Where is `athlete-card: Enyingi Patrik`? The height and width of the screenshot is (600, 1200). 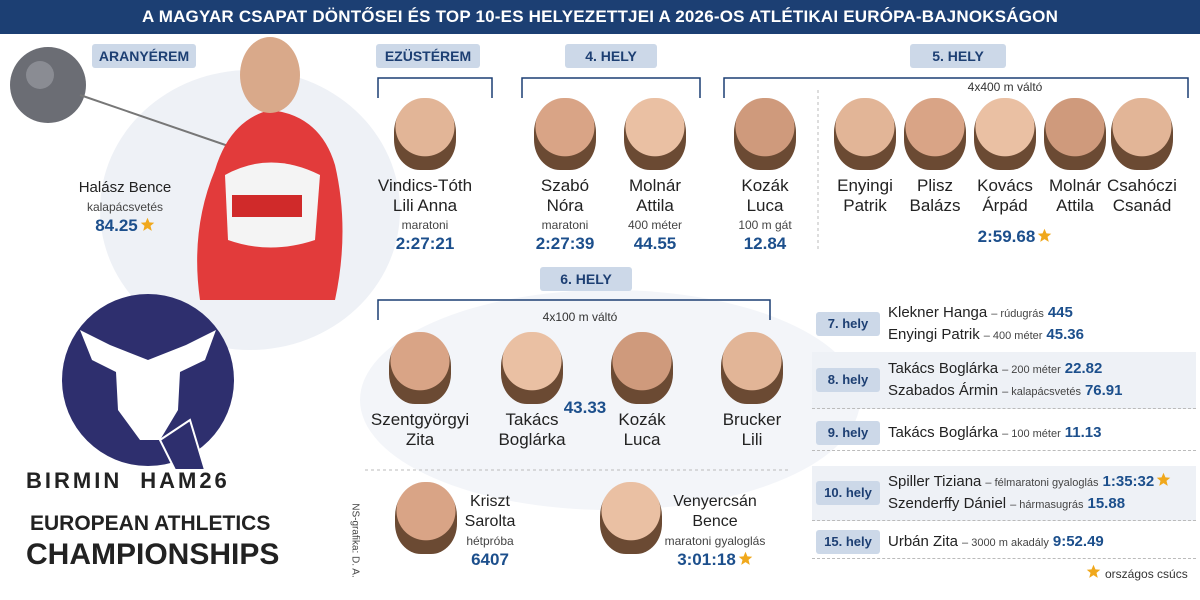
athlete-card: Enyingi Patrik is located at coordinates (865, 157).